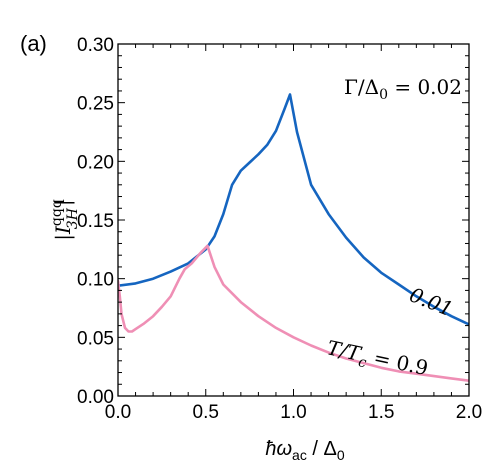 The width and height of the screenshot is (498, 472). I want to click on series-label-pink: T/Tc = 0.9, so click(377, 359).